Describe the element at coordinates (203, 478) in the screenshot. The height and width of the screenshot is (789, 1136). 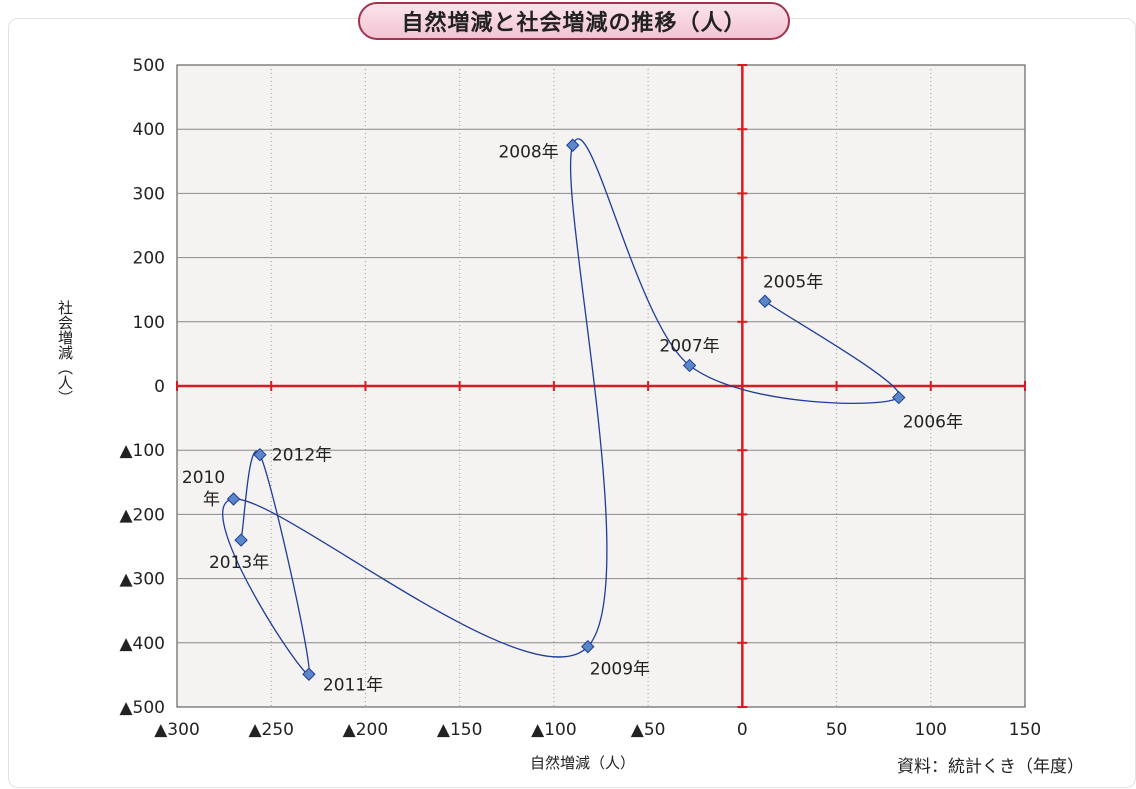
I see `point-label: 2010` at that location.